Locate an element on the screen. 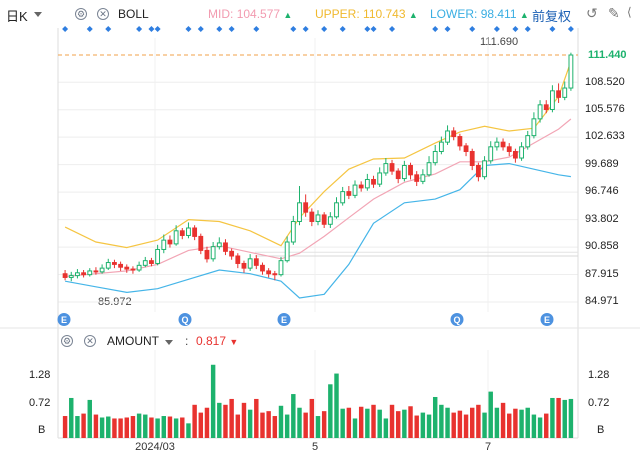 The image size is (640, 458). settings-icon: ⚙ is located at coordinates (81, 14).